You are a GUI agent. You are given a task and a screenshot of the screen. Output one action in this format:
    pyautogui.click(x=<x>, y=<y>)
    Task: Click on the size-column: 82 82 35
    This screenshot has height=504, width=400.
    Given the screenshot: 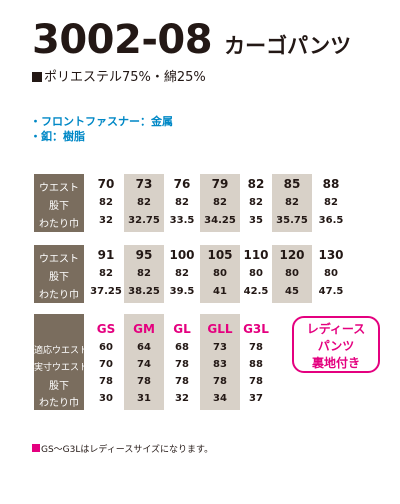 What is the action you would take?
    pyautogui.click(x=256, y=203)
    